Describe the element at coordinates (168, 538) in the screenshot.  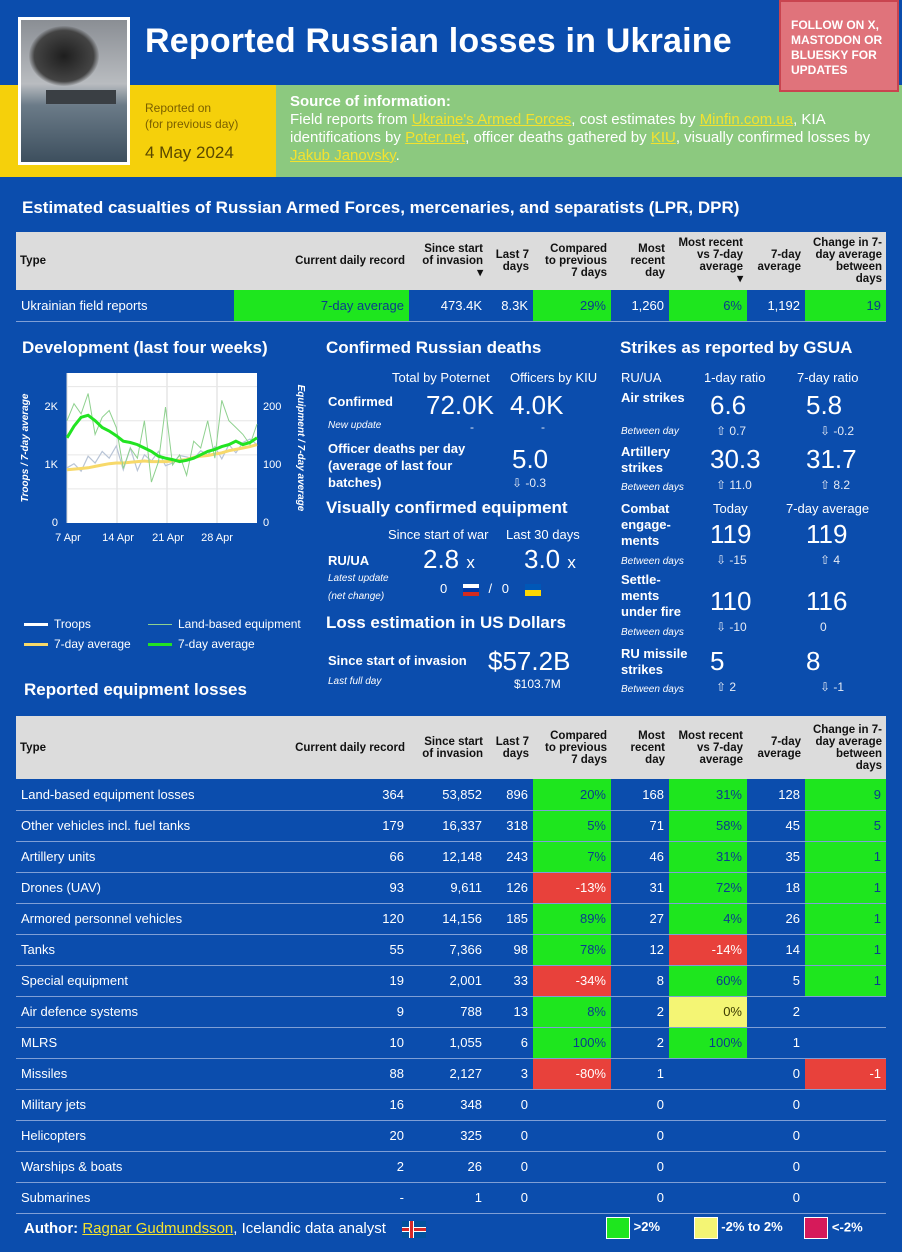
I see `tick-label: 21 Apr` at that location.